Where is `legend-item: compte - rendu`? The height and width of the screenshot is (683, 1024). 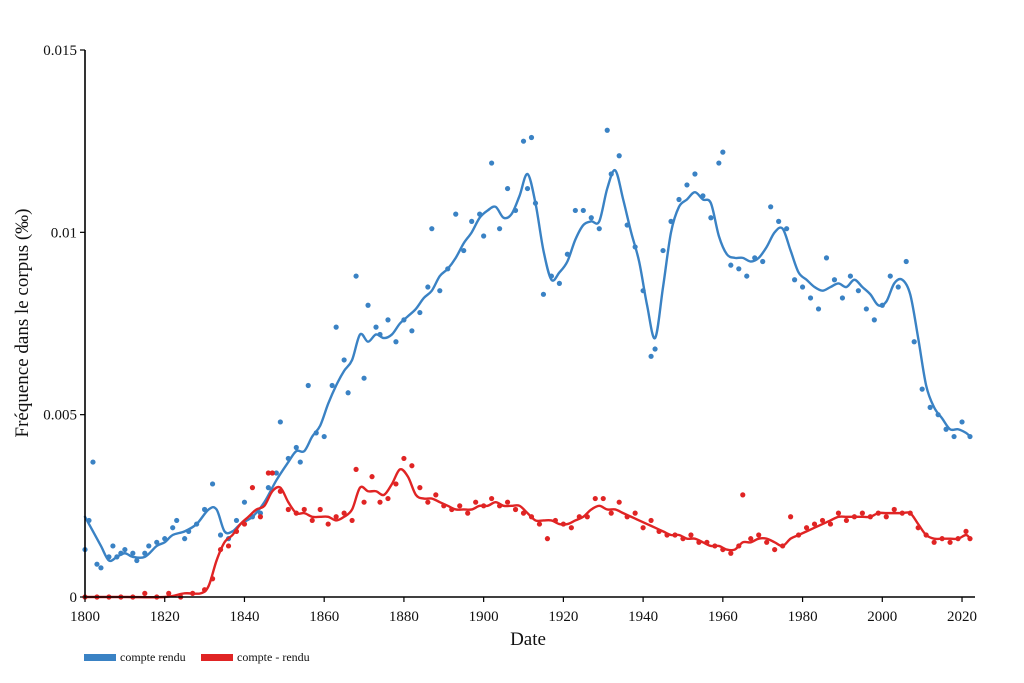
legend-item: compte - rendu is located at coordinates (255, 657).